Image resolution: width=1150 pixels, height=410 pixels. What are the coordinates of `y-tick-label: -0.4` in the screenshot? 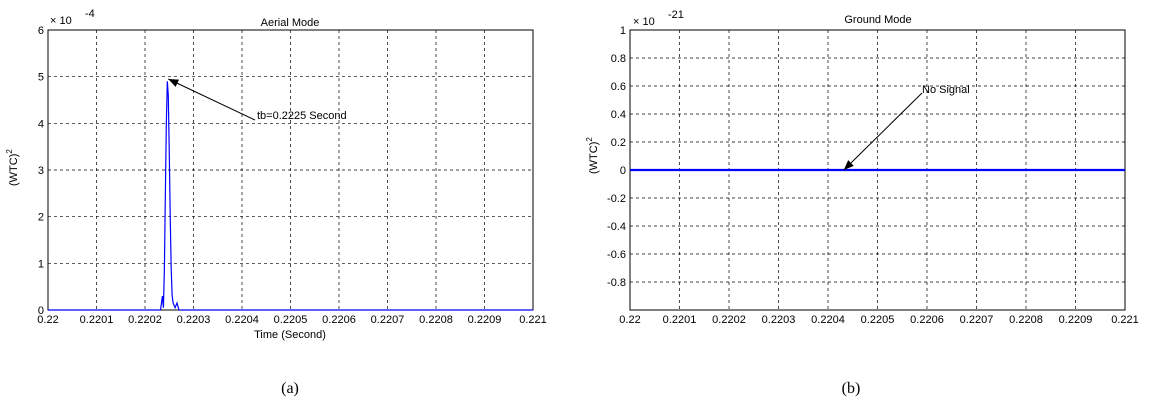 It's located at (616, 227).